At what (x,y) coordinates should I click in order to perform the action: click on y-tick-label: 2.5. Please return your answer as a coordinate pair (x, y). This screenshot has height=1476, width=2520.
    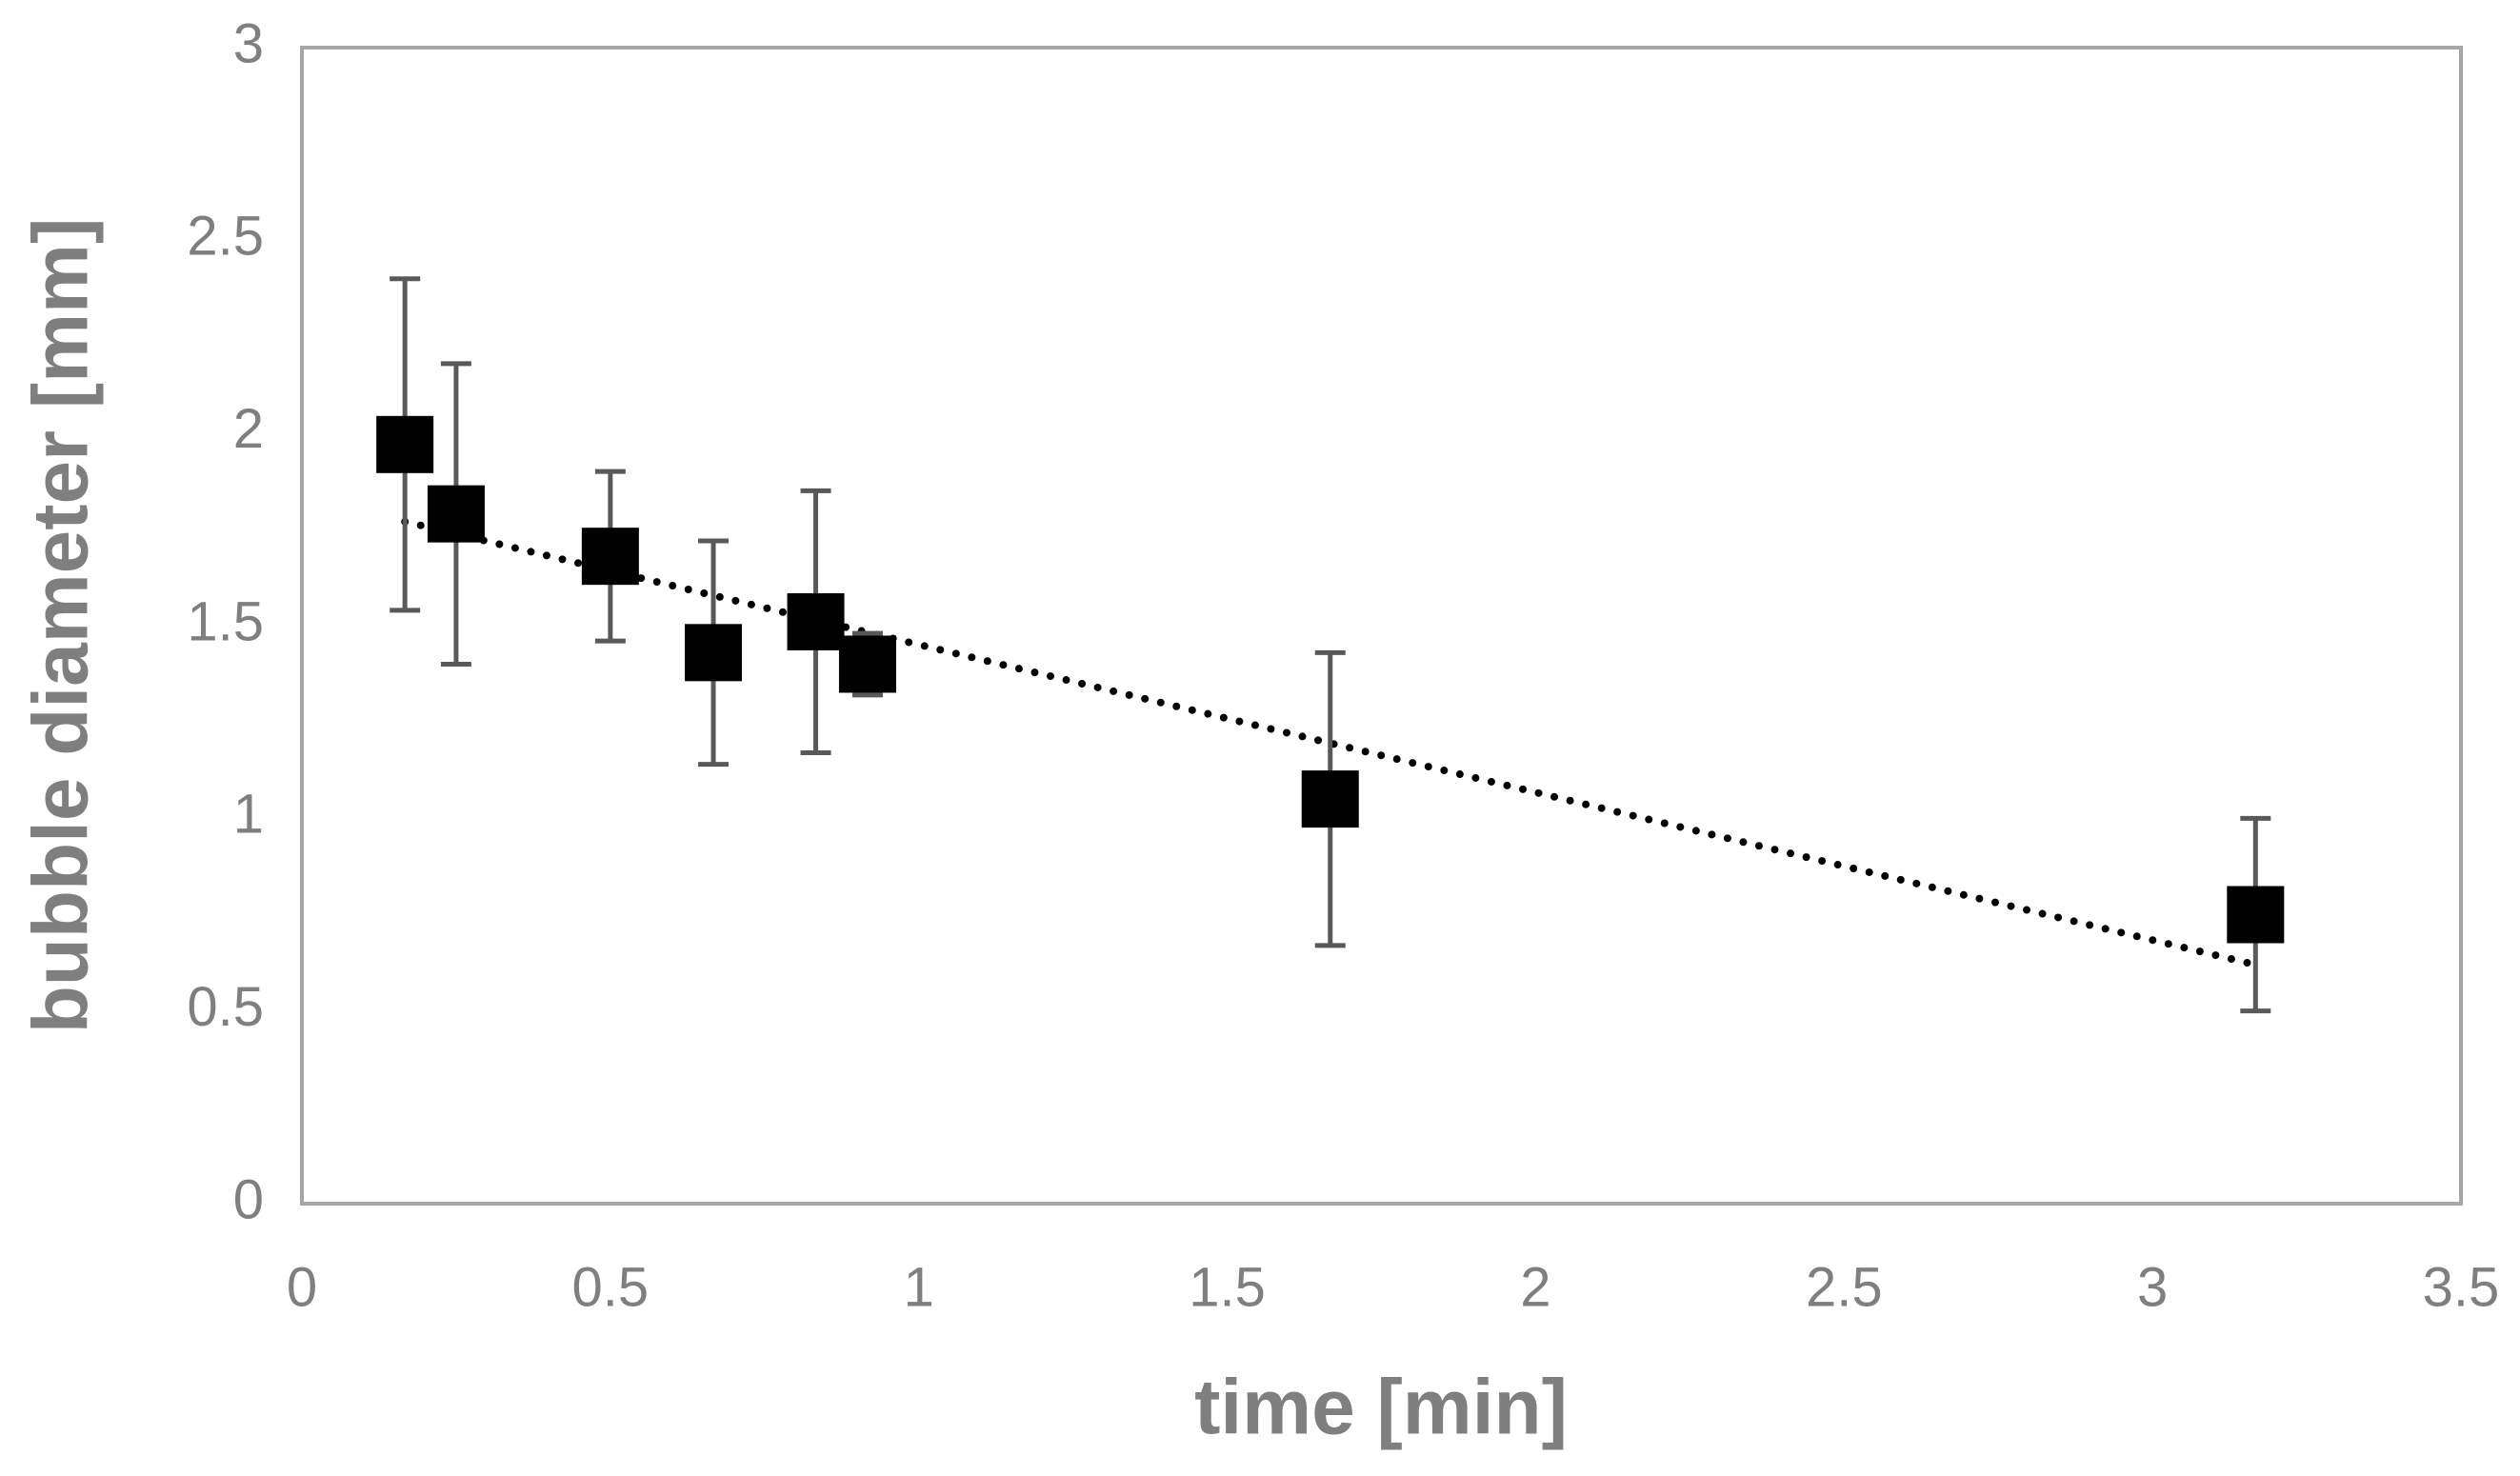
    Looking at the image, I should click on (225, 237).